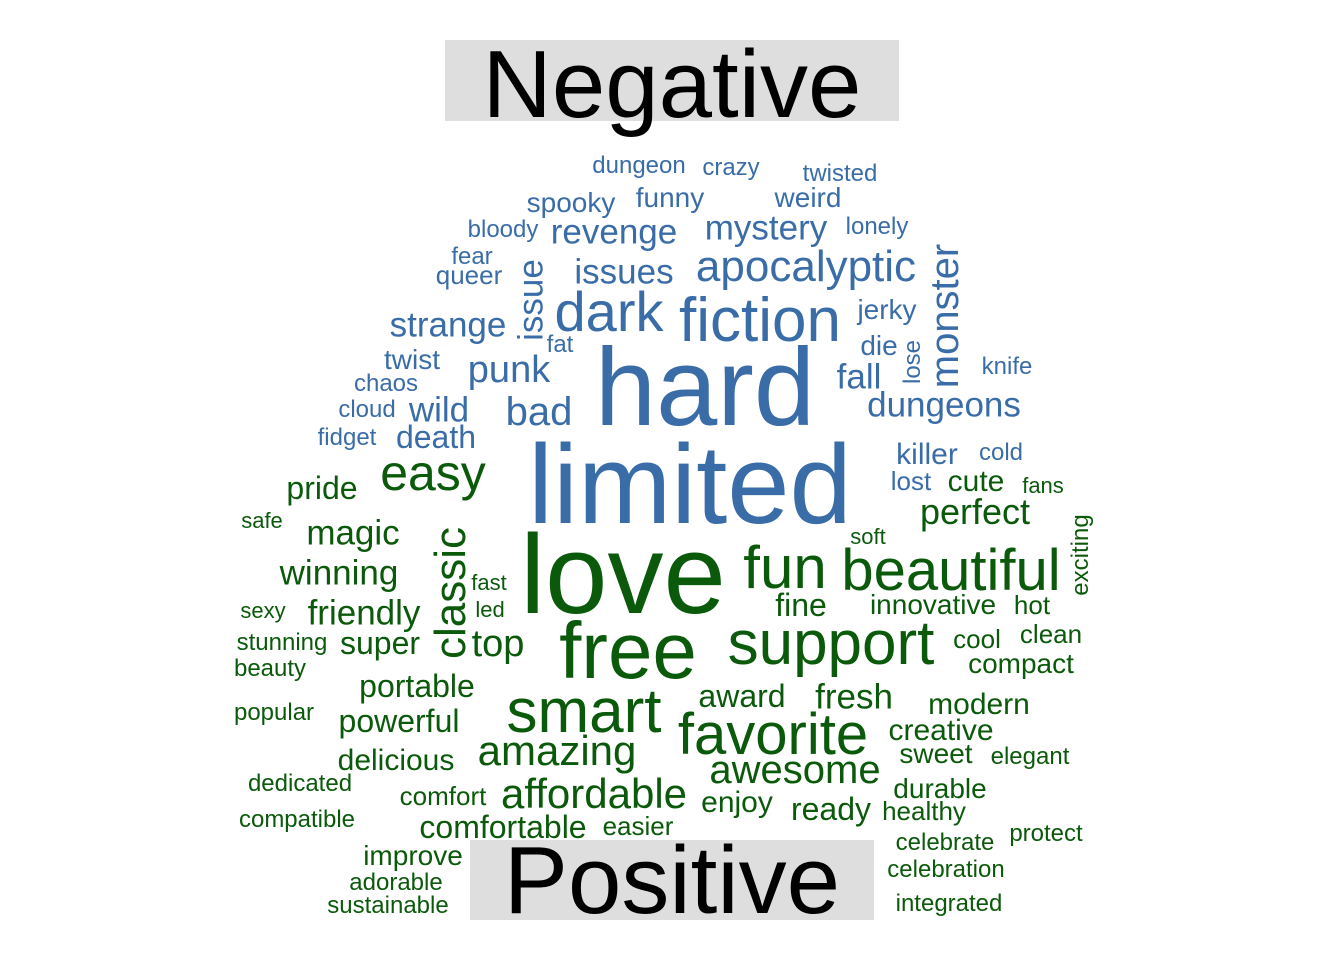  What do you see at coordinates (531, 300) in the screenshot?
I see `negative-word-issue: issue` at bounding box center [531, 300].